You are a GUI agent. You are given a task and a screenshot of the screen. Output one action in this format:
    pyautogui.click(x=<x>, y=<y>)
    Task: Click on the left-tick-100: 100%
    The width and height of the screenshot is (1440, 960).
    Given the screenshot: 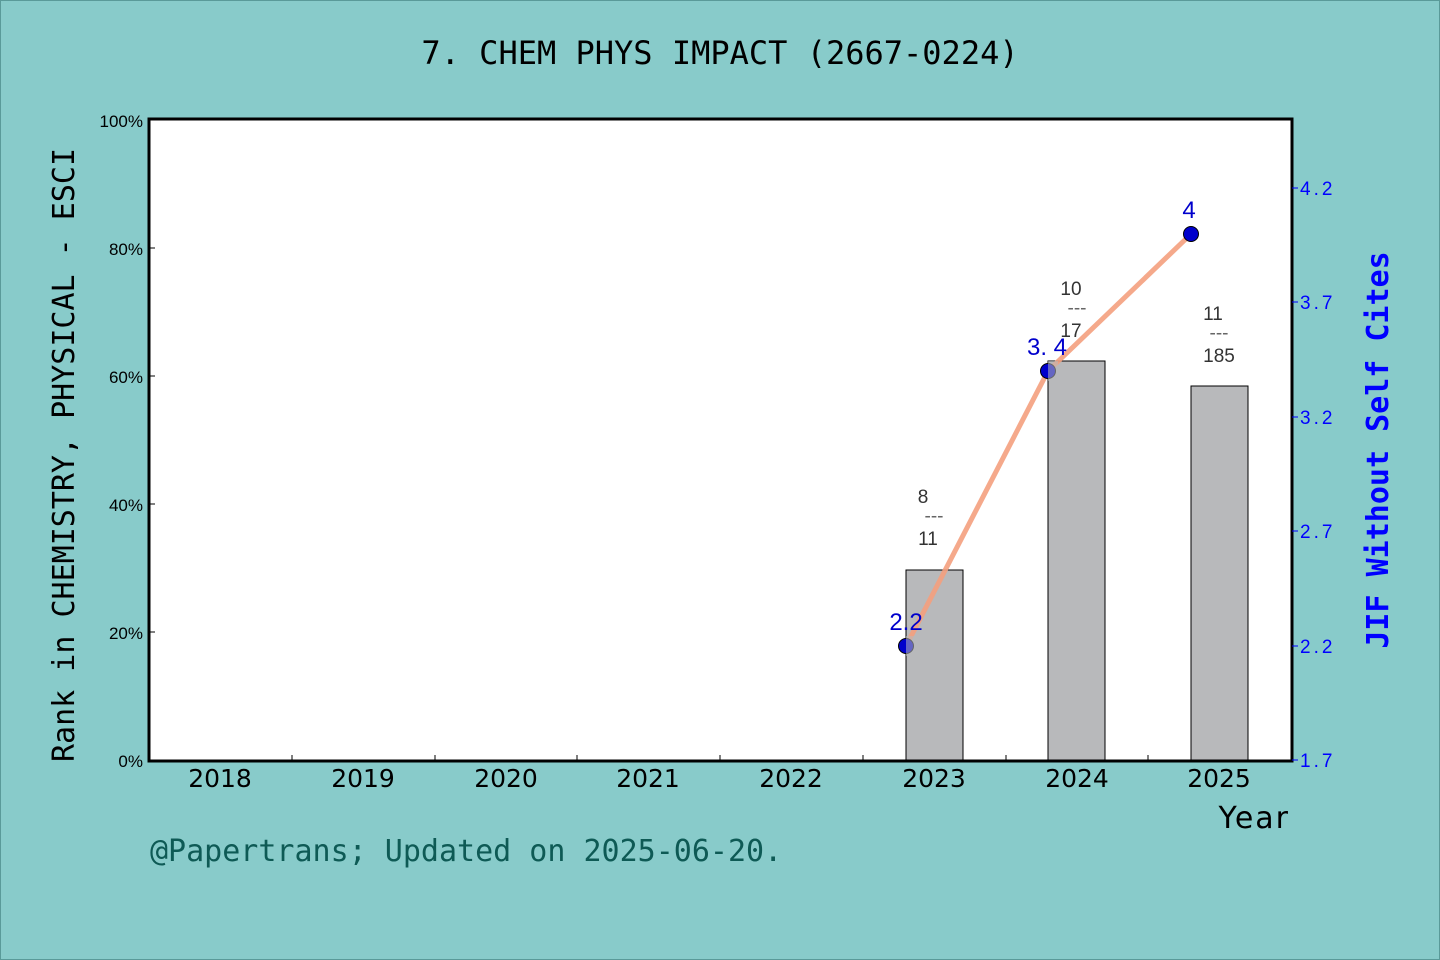 What is the action you would take?
    pyautogui.click(x=121, y=121)
    